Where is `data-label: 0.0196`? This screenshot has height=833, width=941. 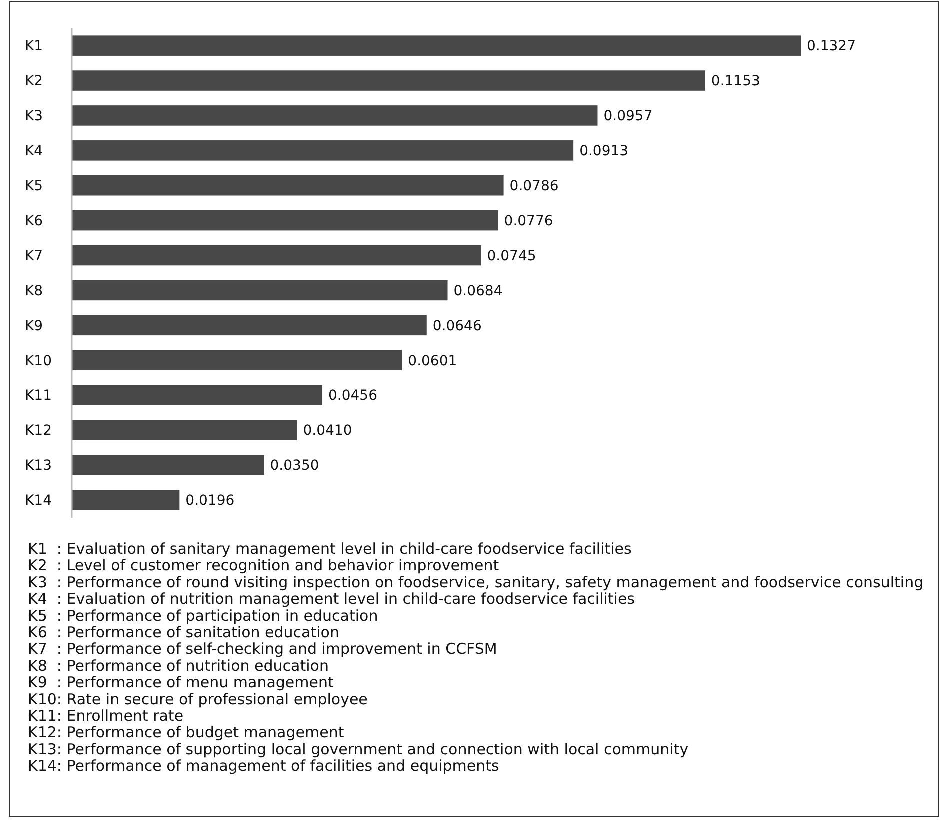
data-label: 0.0196 is located at coordinates (210, 501).